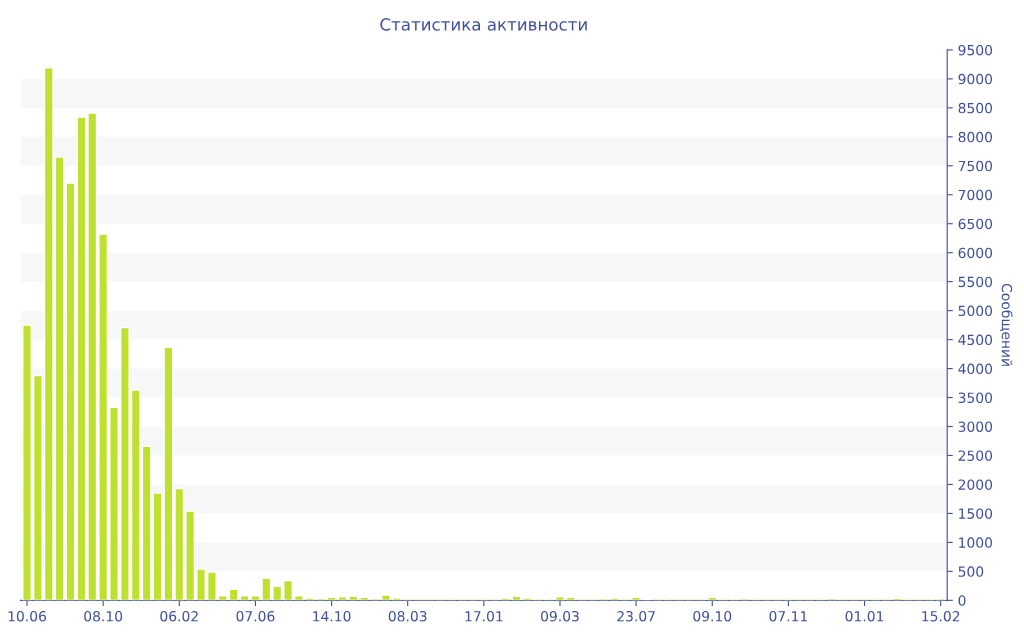 The height and width of the screenshot is (640, 1024). Describe the element at coordinates (864, 616) in the screenshot. I see `x-tick-label: 01.01` at that location.